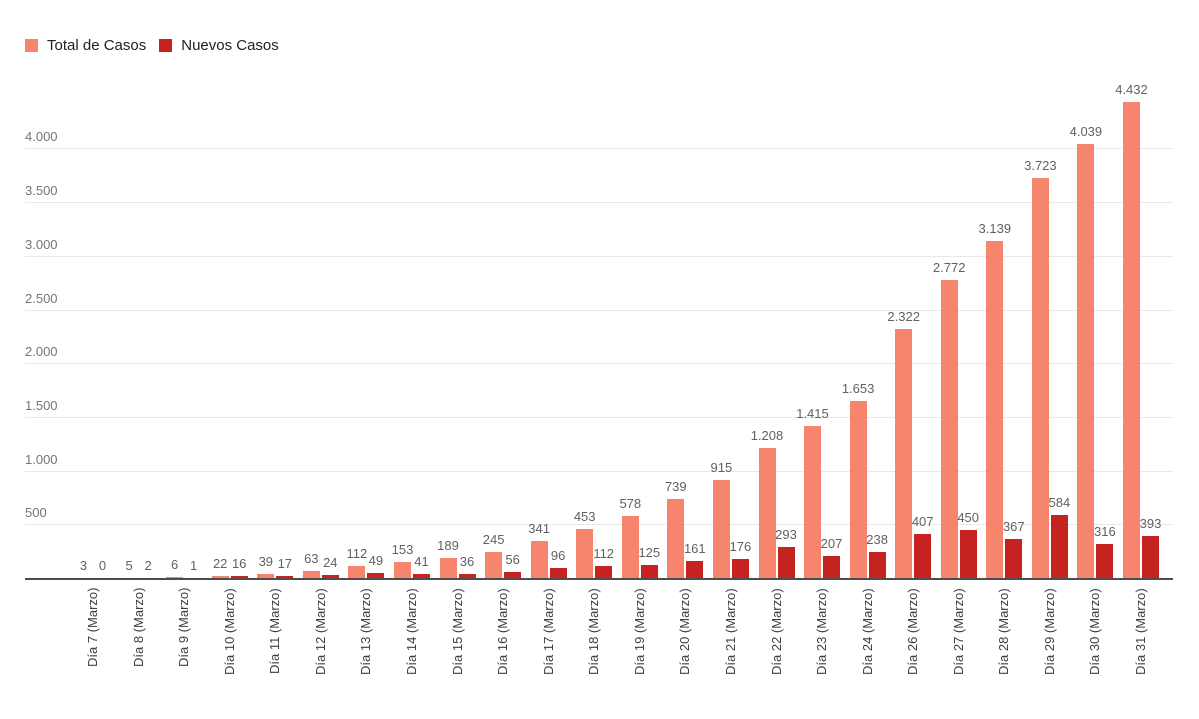 Image resolution: width=1199 pixels, height=719 pixels. Describe the element at coordinates (220, 563) in the screenshot. I see `total-casos-value-label: 22` at that location.